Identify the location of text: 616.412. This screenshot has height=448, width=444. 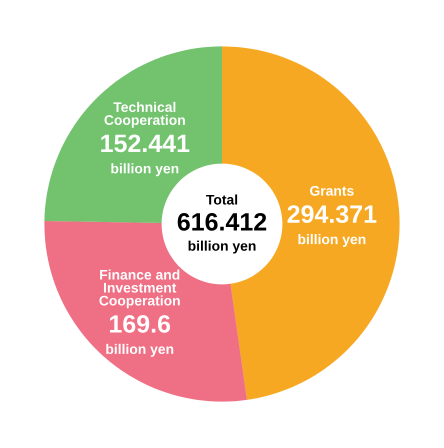
(222, 222).